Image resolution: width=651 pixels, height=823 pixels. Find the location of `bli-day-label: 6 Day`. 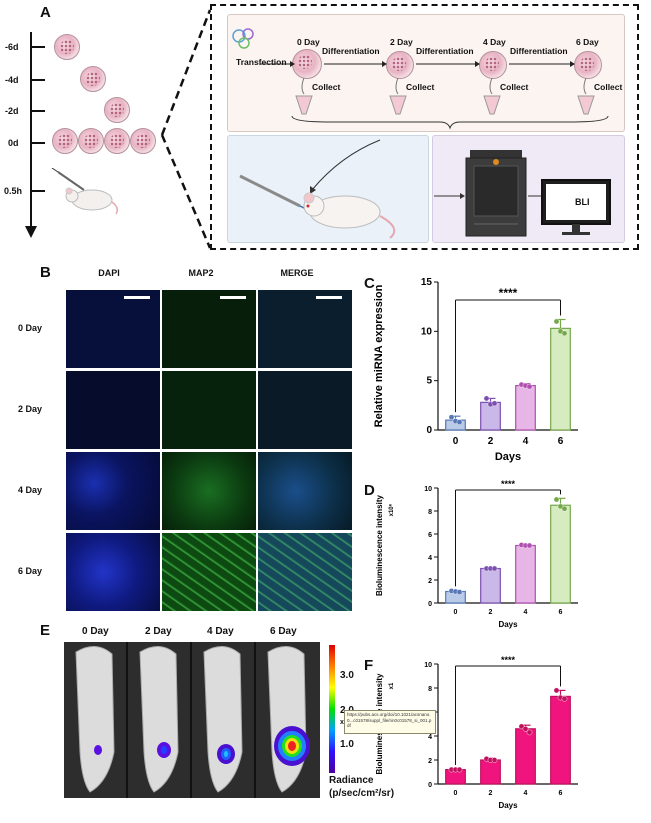

bli-day-label: 6 Day is located at coordinates (283, 631).